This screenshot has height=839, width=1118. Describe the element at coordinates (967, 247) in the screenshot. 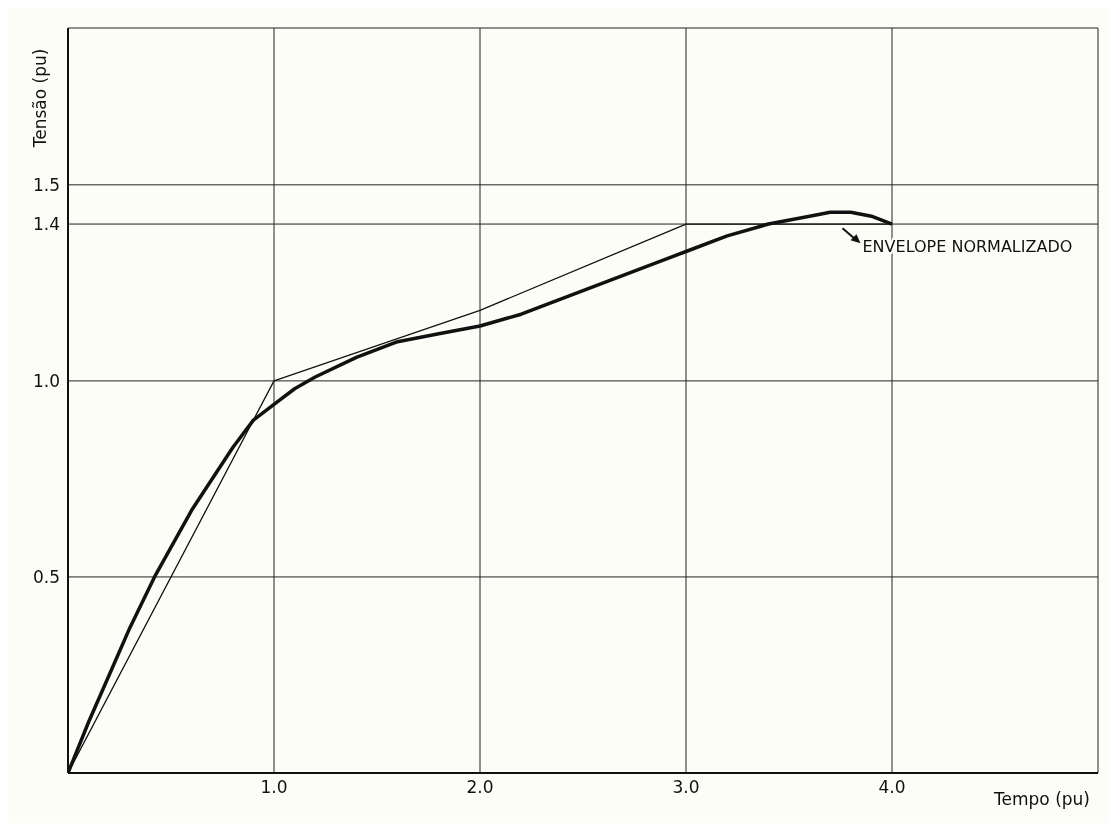

I see `annotation: ENVELOPE NORMALIZADO` at that location.